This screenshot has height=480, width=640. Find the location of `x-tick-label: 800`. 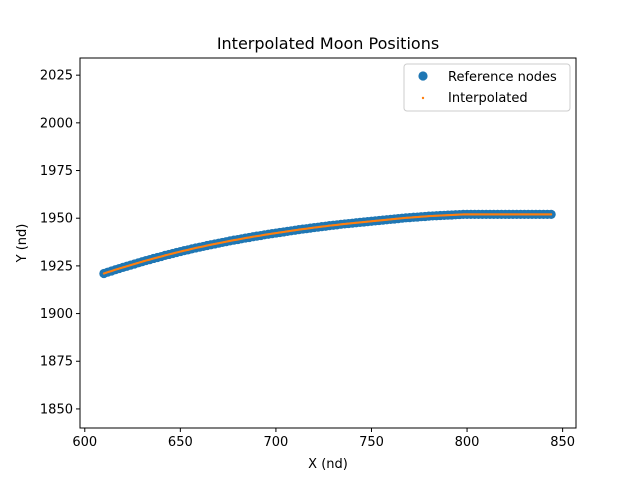

x-tick-label: 800 is located at coordinates (467, 442).